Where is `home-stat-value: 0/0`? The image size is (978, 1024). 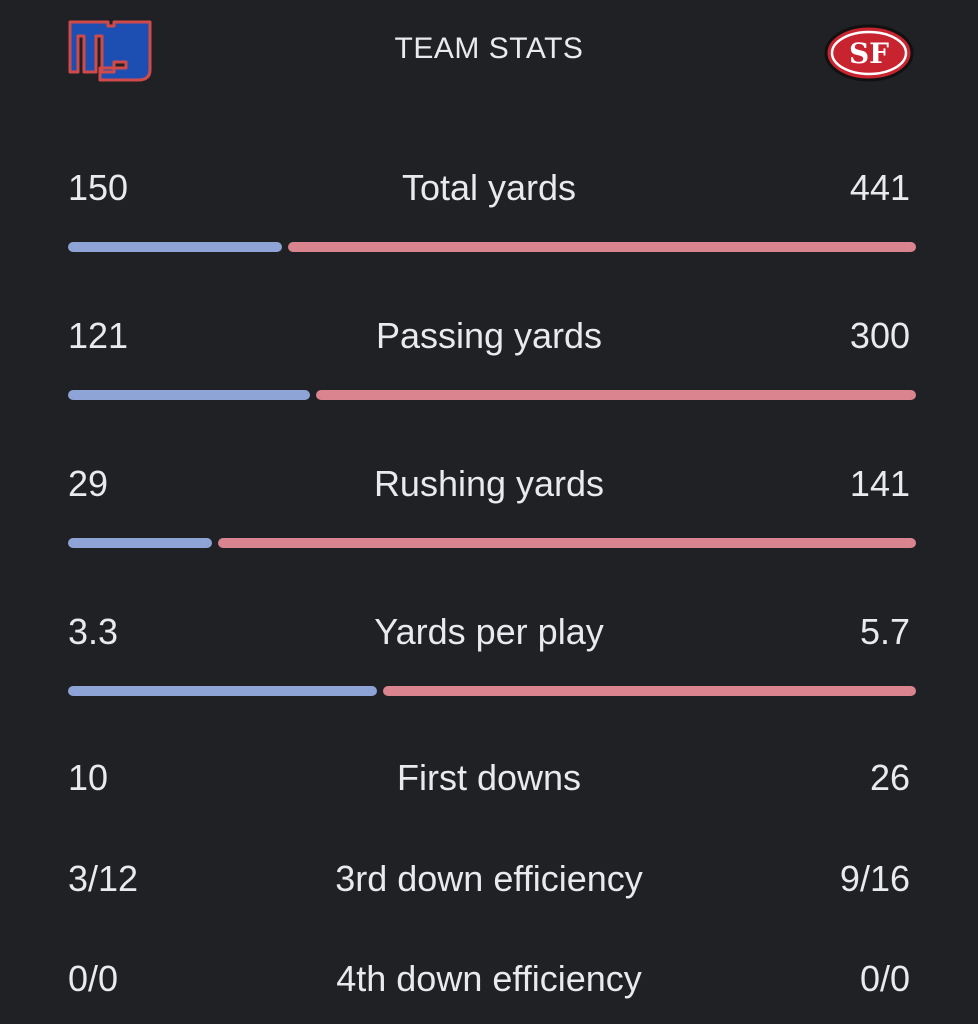 home-stat-value: 0/0 is located at coordinates (93, 978).